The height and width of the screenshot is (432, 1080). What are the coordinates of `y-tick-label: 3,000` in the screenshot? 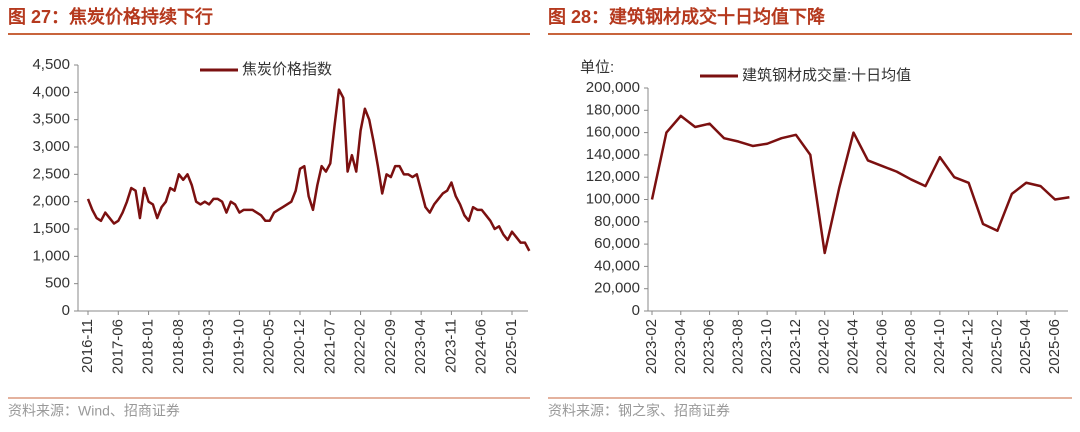 It's located at (51, 146).